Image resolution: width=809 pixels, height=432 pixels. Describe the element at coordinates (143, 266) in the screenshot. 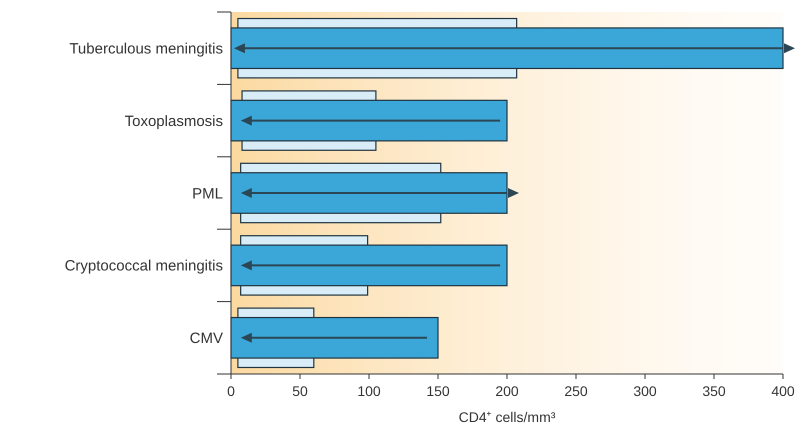

I see `y-tick-label: Cryptococcal meningitis` at that location.